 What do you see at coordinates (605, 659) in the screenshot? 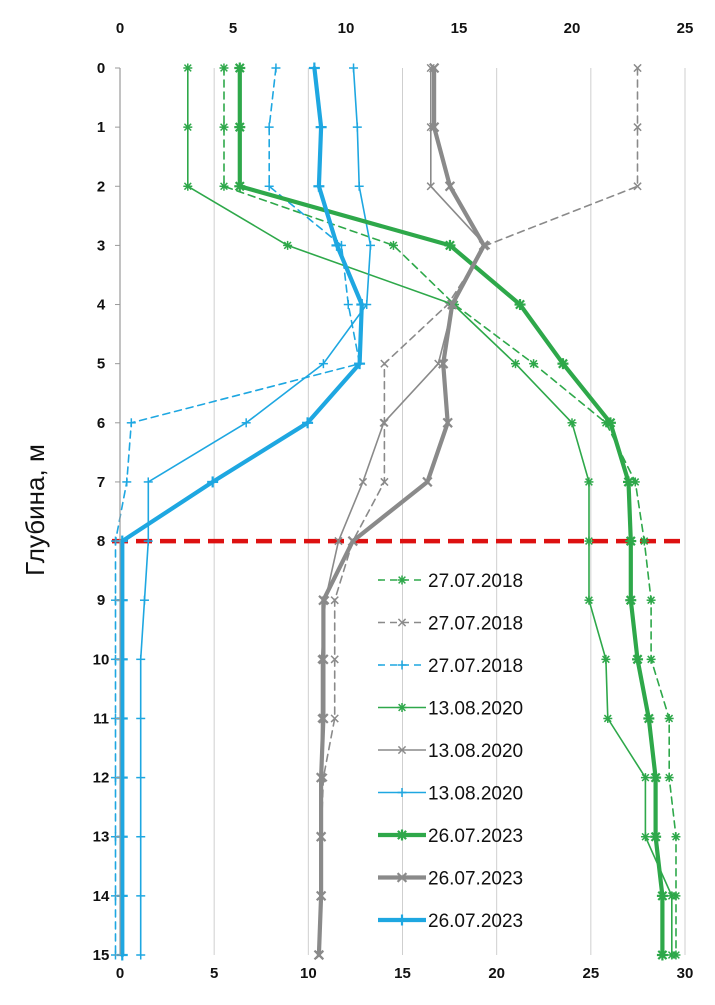
I see `series-3-point-10-d2` at bounding box center [605, 659].